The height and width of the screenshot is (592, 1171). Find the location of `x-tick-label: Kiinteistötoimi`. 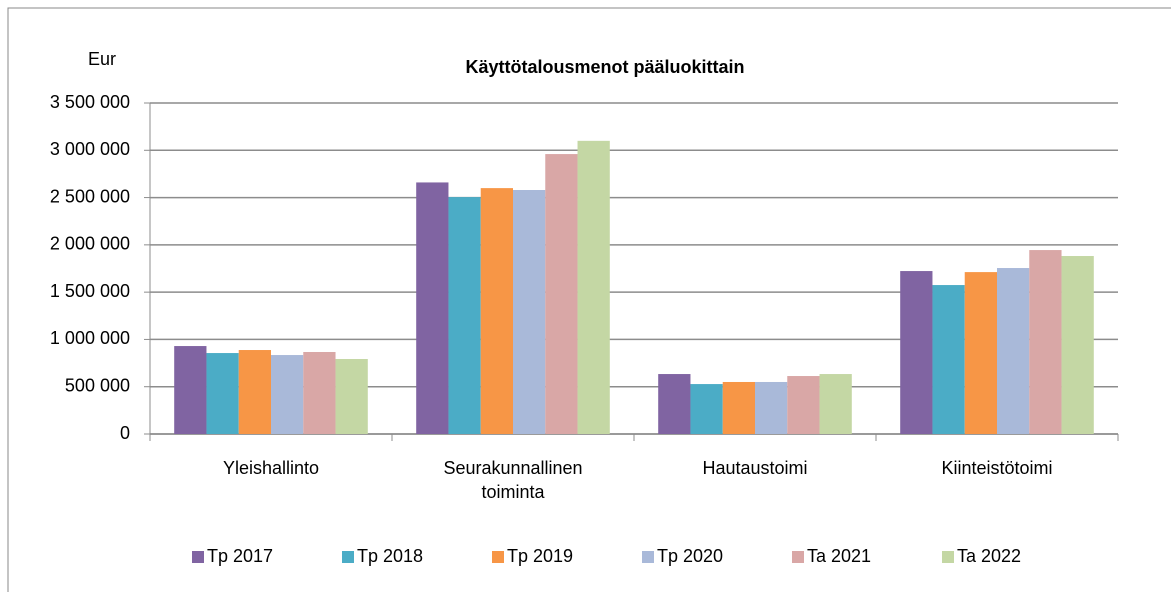

x-tick-label: Kiinteistötoimi is located at coordinates (997, 468).